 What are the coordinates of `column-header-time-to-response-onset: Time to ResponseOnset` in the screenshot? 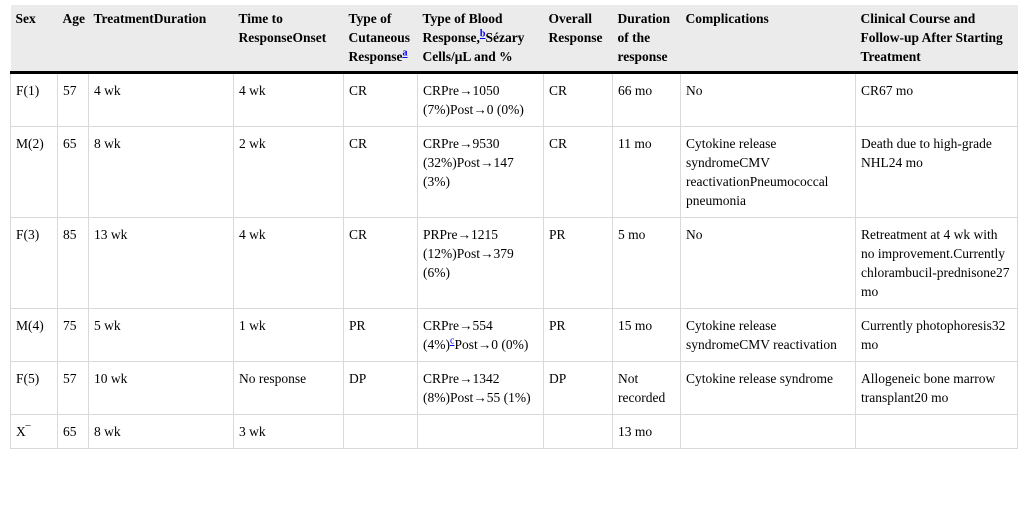 It's located at (288, 39).